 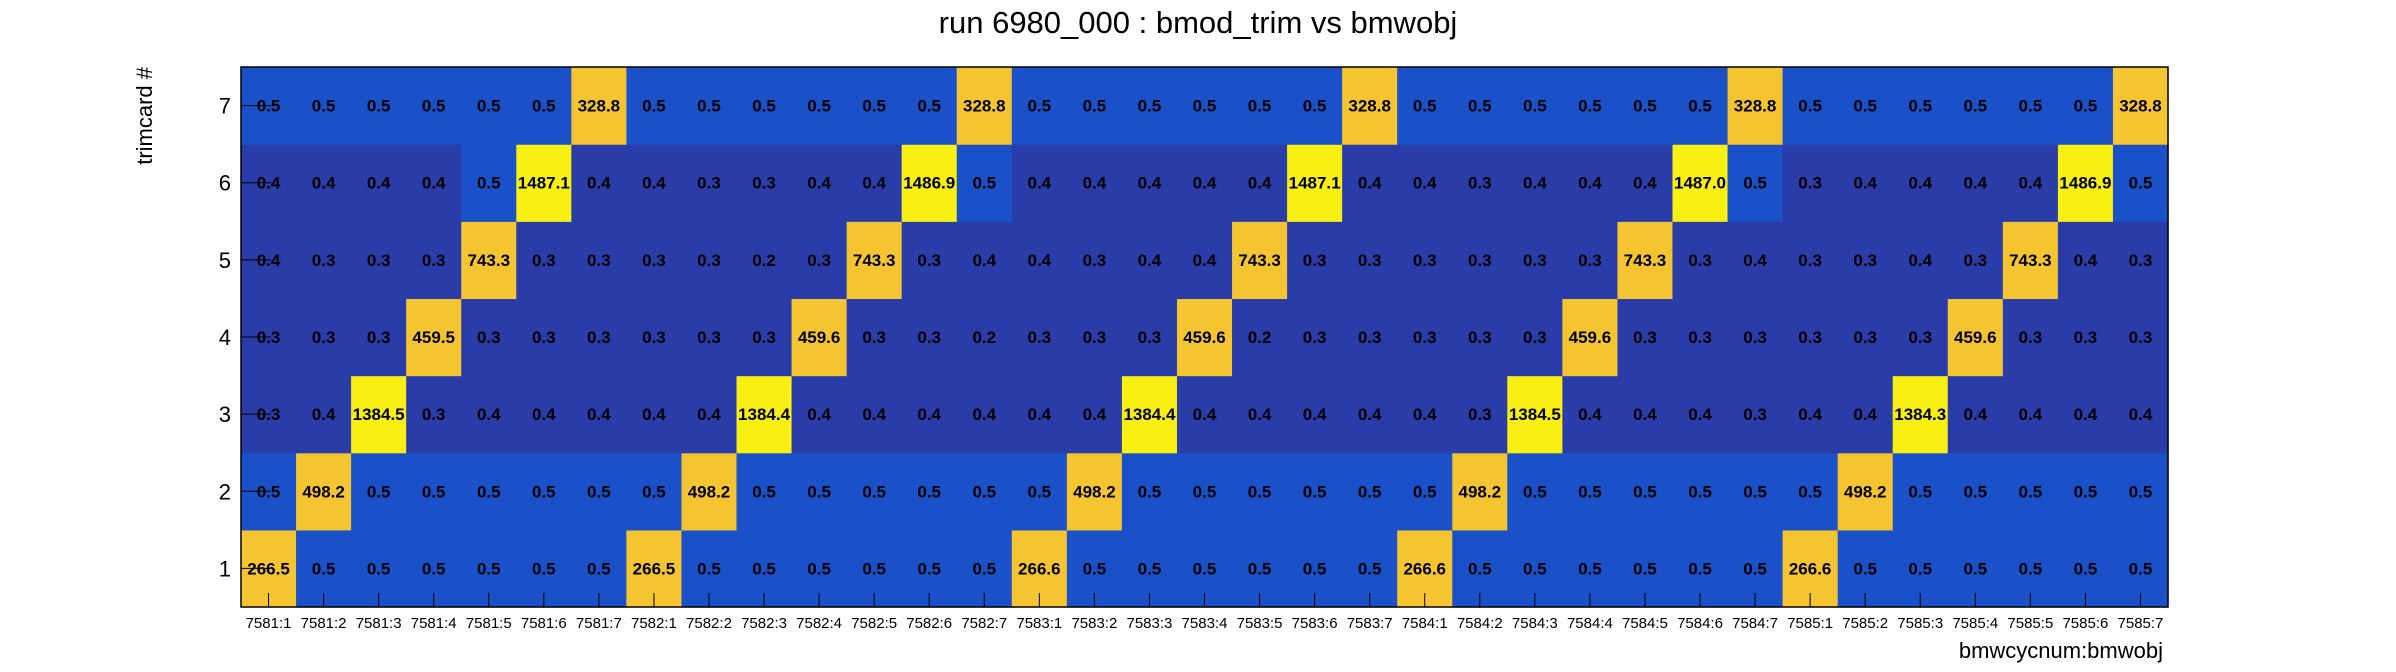 I want to click on x-tick-label: 7585:6, so click(x=2085, y=623).